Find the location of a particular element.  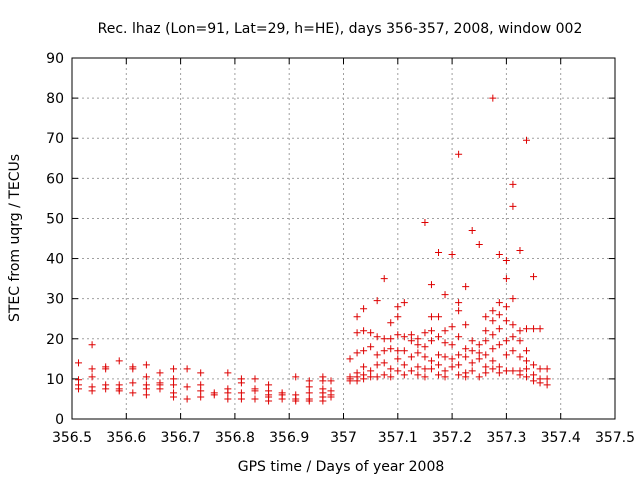

y-tick-label: 30 is located at coordinates (55, 300).